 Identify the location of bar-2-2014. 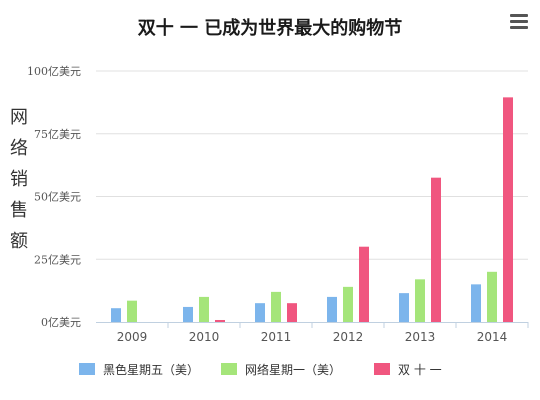
(492, 296).